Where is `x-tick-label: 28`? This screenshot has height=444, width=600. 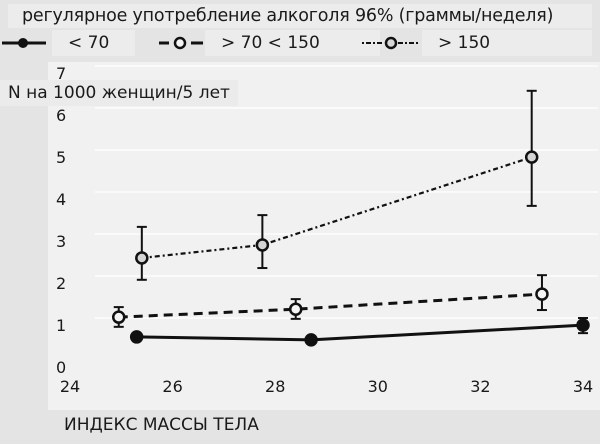 x-tick-label: 28 is located at coordinates (275, 386).